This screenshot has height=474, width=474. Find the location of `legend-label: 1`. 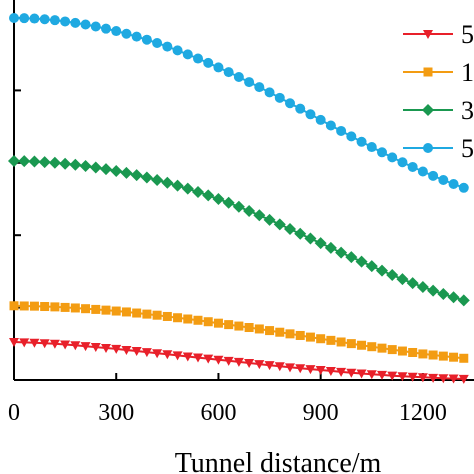

legend-label: 1 is located at coordinates (467, 72).